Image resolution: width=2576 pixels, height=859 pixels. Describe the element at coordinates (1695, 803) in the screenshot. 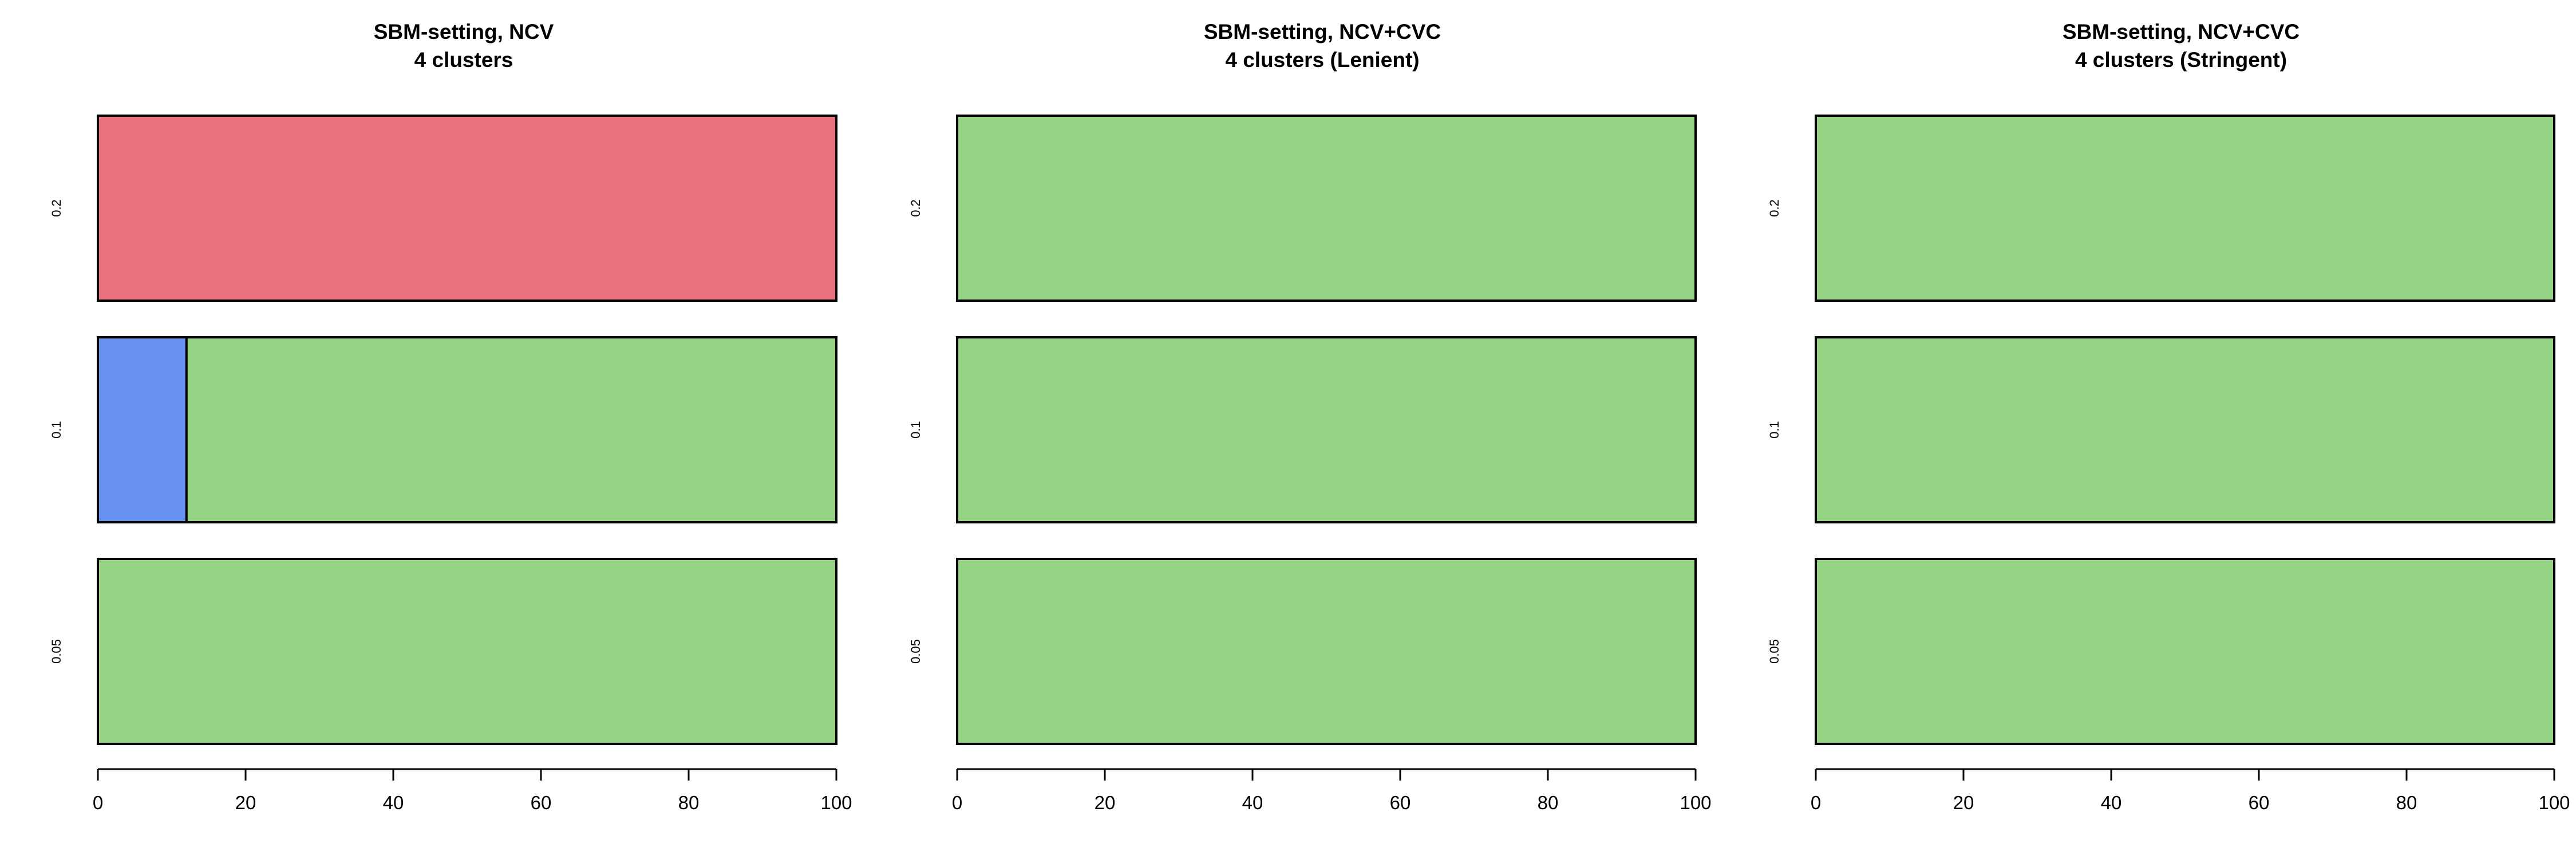

I see `panel-2-x-tick-label: 100` at that location.